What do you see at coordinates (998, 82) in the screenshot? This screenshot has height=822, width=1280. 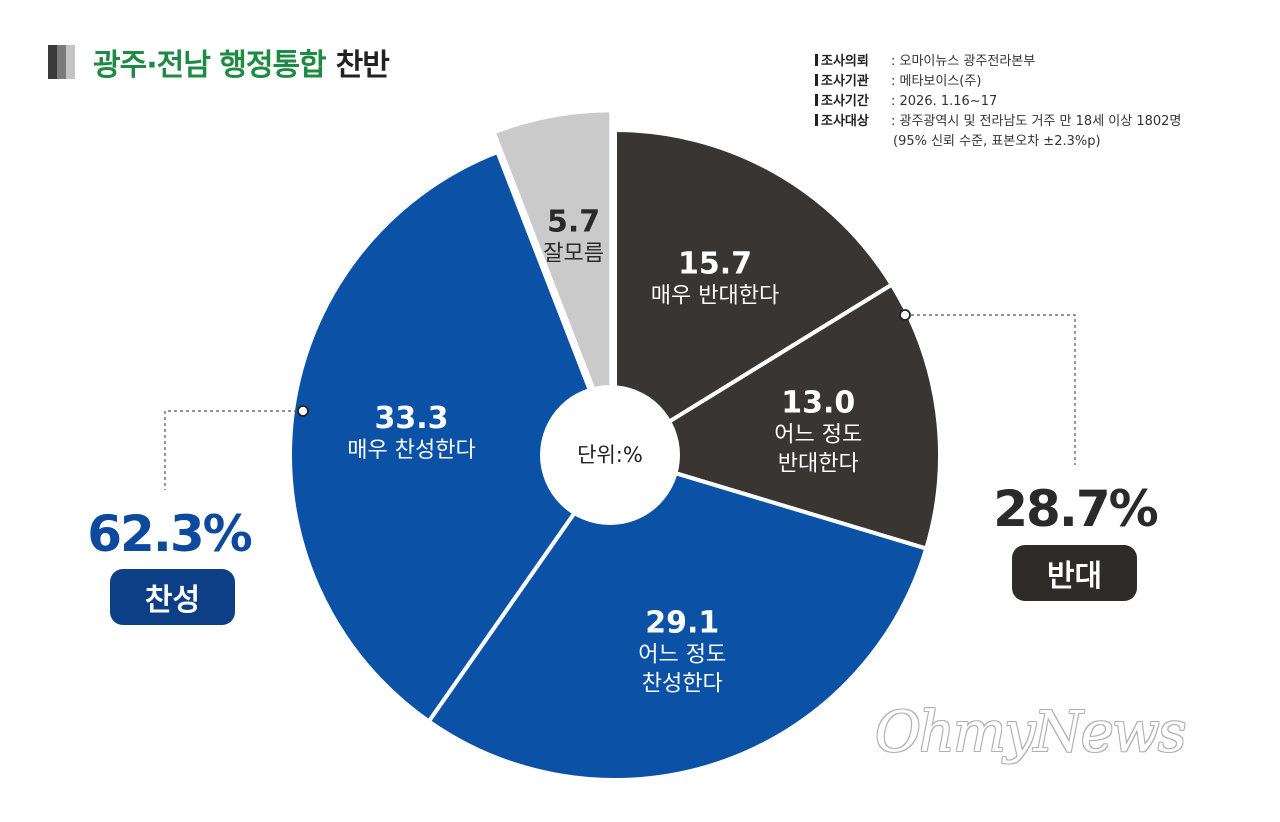 I see `survey-info-row: 조사기관 : 메타보이스(주)` at bounding box center [998, 82].